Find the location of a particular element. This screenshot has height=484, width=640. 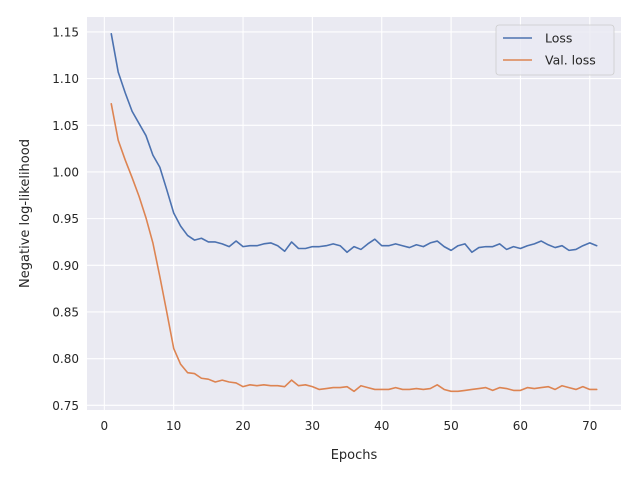

x-tick-label: 0 is located at coordinates (105, 426).